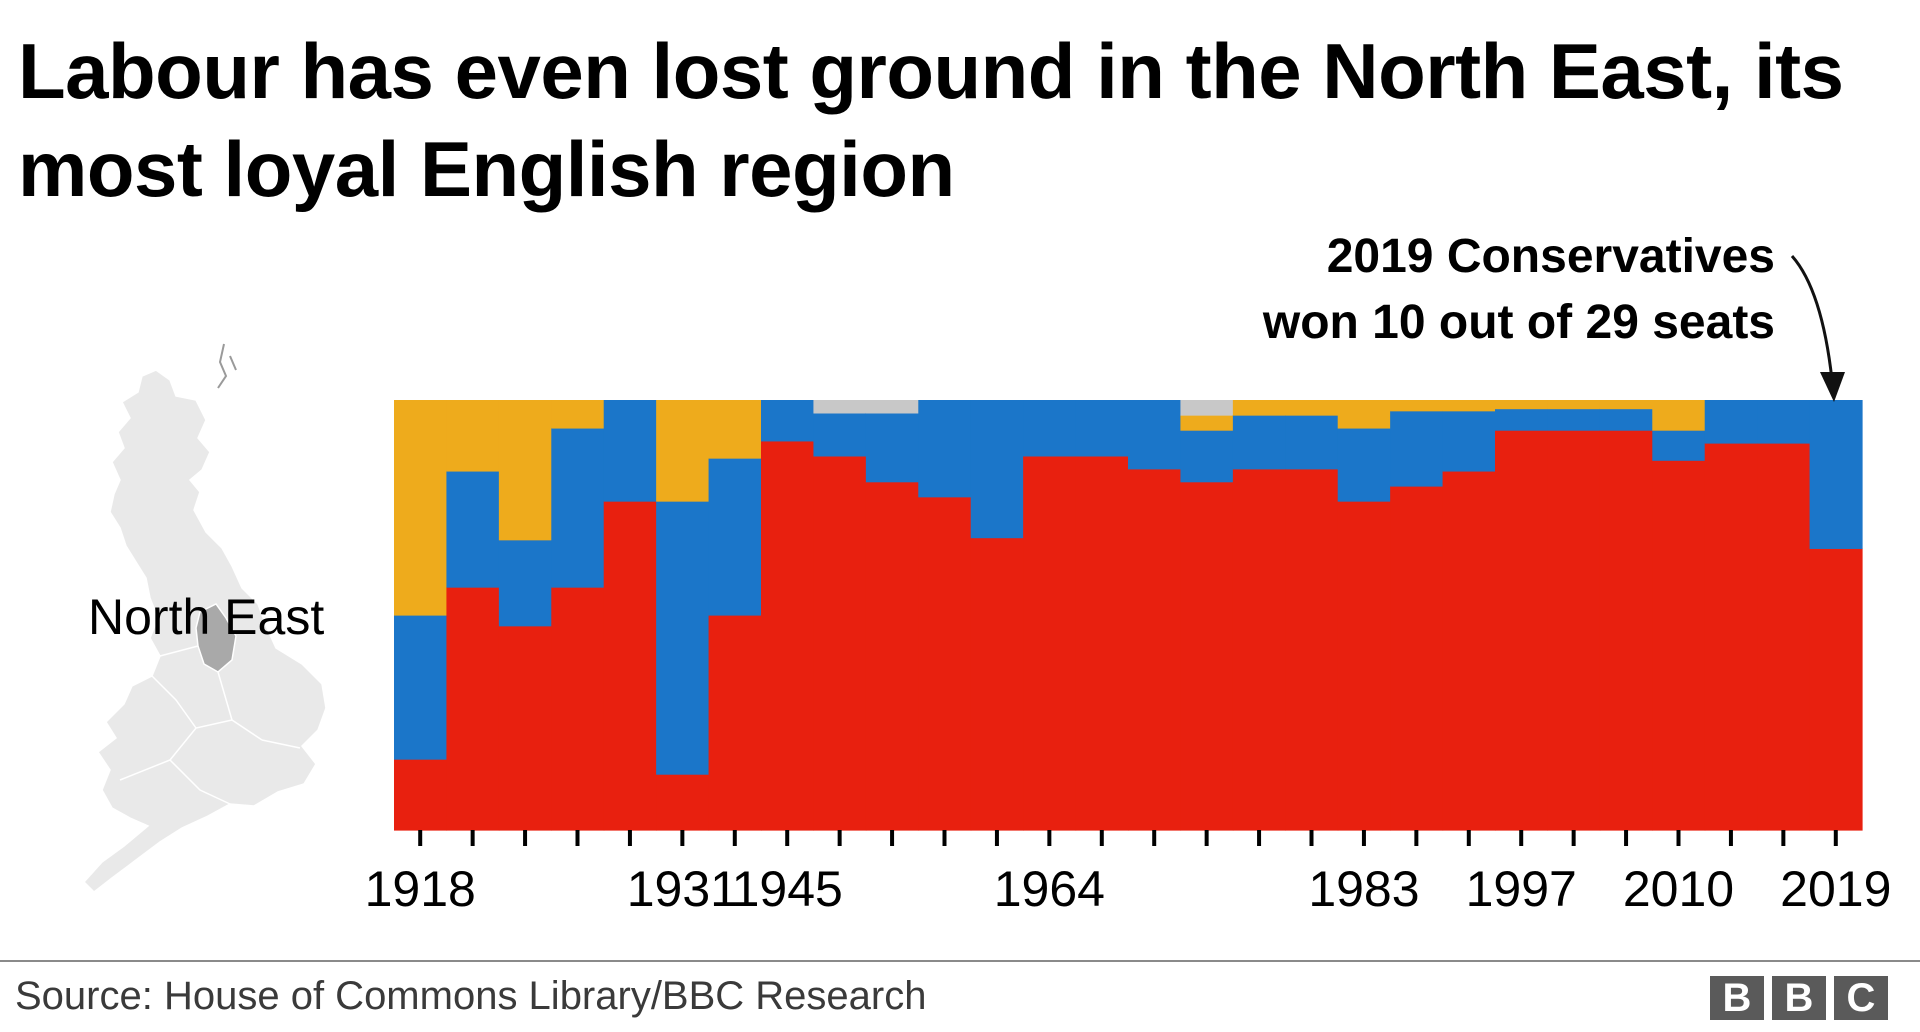 Image resolution: width=1920 pixels, height=1032 pixels. Describe the element at coordinates (1574, 419) in the screenshot. I see `bar-segment-conservative-2001` at that location.